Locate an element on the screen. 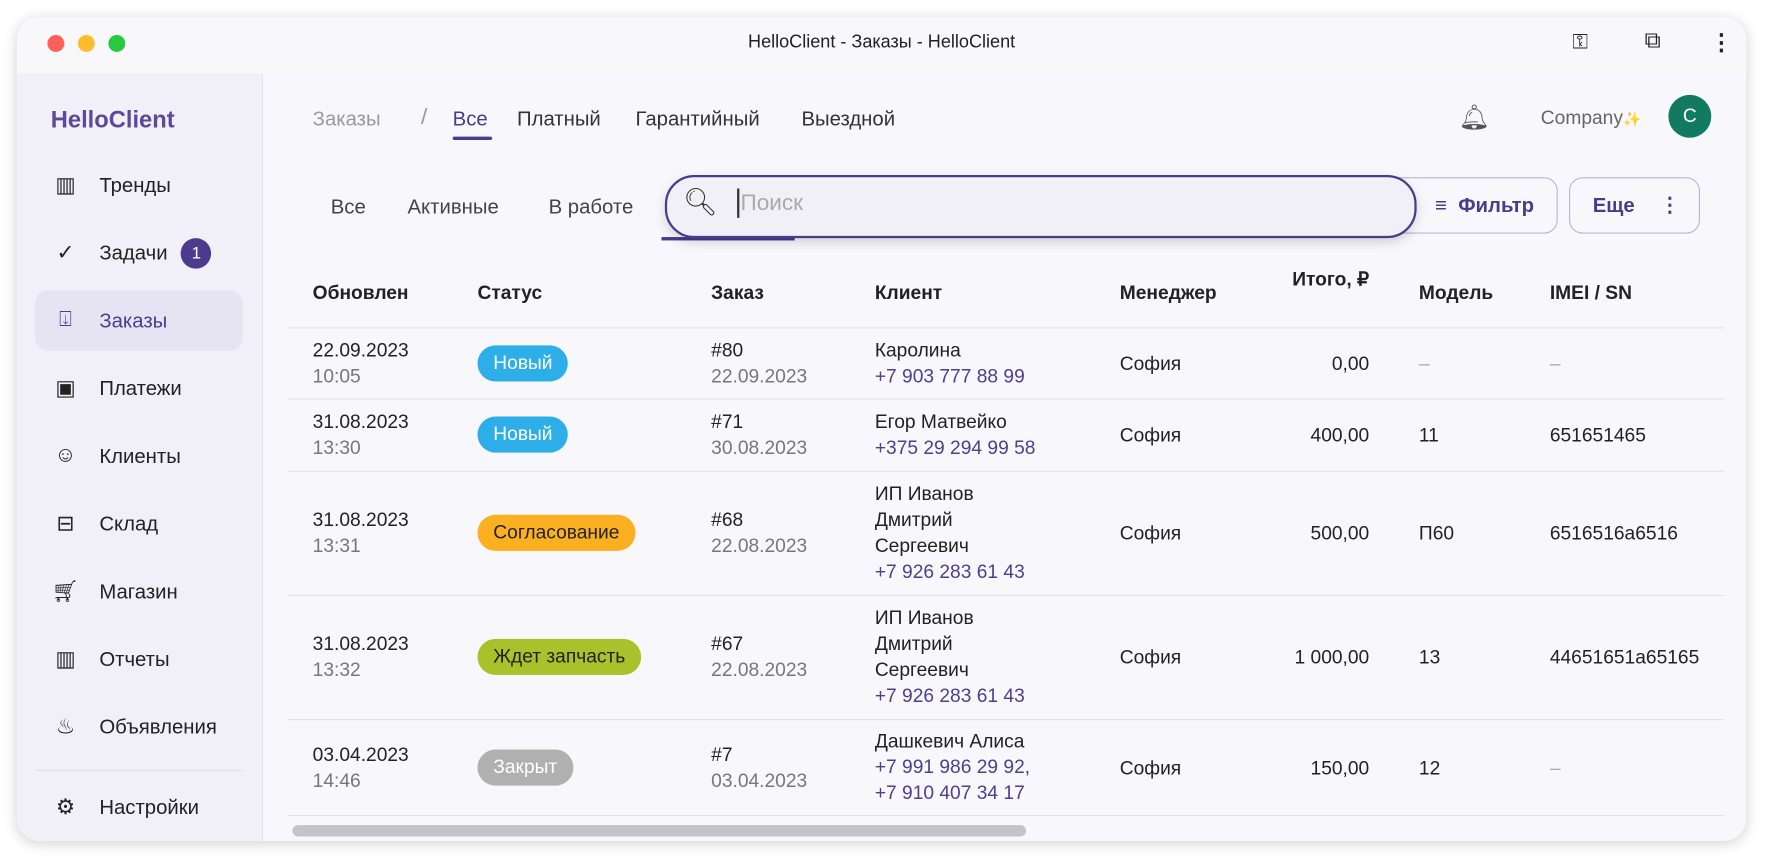 This screenshot has height=866, width=1770. order-date: 22.08.2023 is located at coordinates (759, 546).